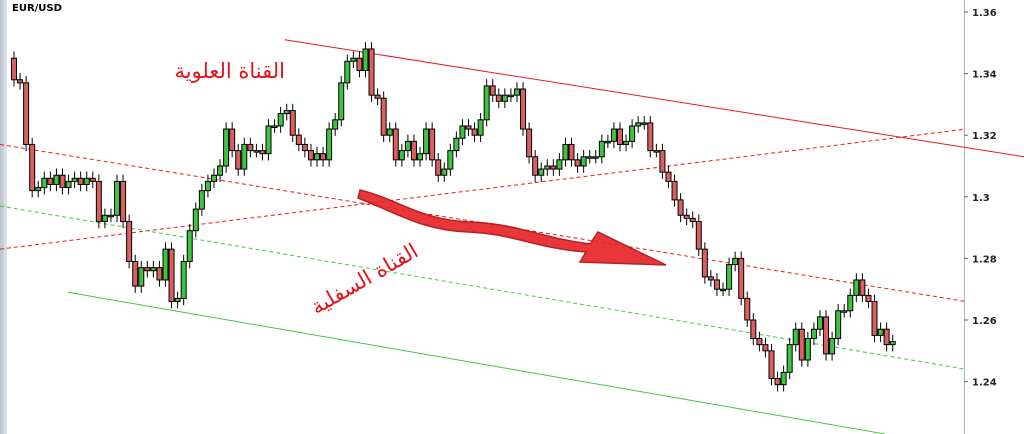  Describe the element at coordinates (981, 198) in the screenshot. I see `y-tick-label: 1.3` at that location.